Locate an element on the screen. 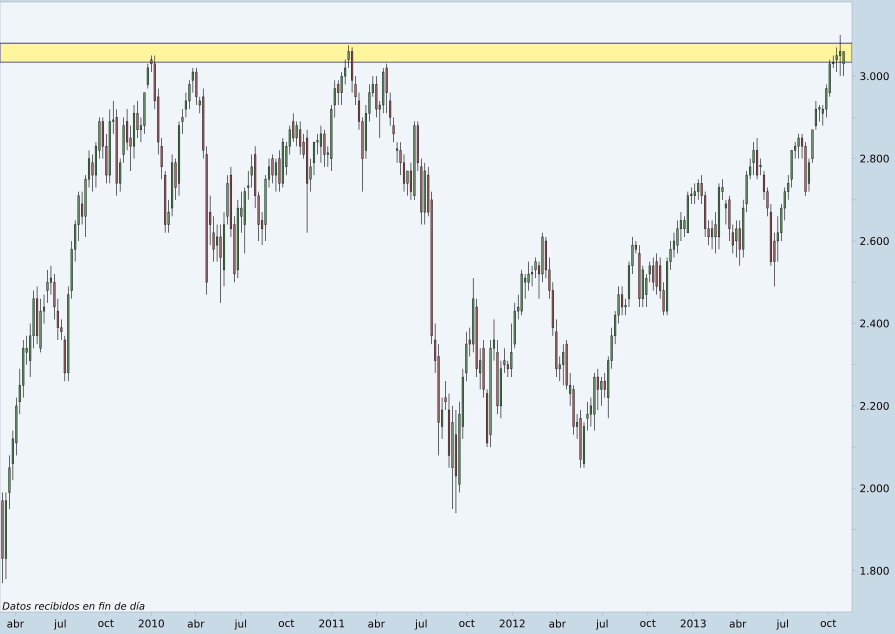  y-tick-label: 1.800 is located at coordinates (874, 570).